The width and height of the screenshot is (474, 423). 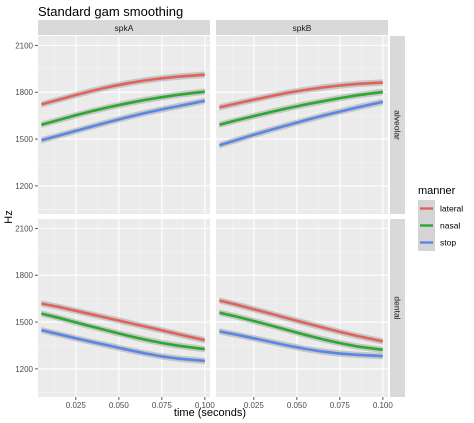 I want to click on legend-item-lateral: lateral, so click(x=440, y=208).